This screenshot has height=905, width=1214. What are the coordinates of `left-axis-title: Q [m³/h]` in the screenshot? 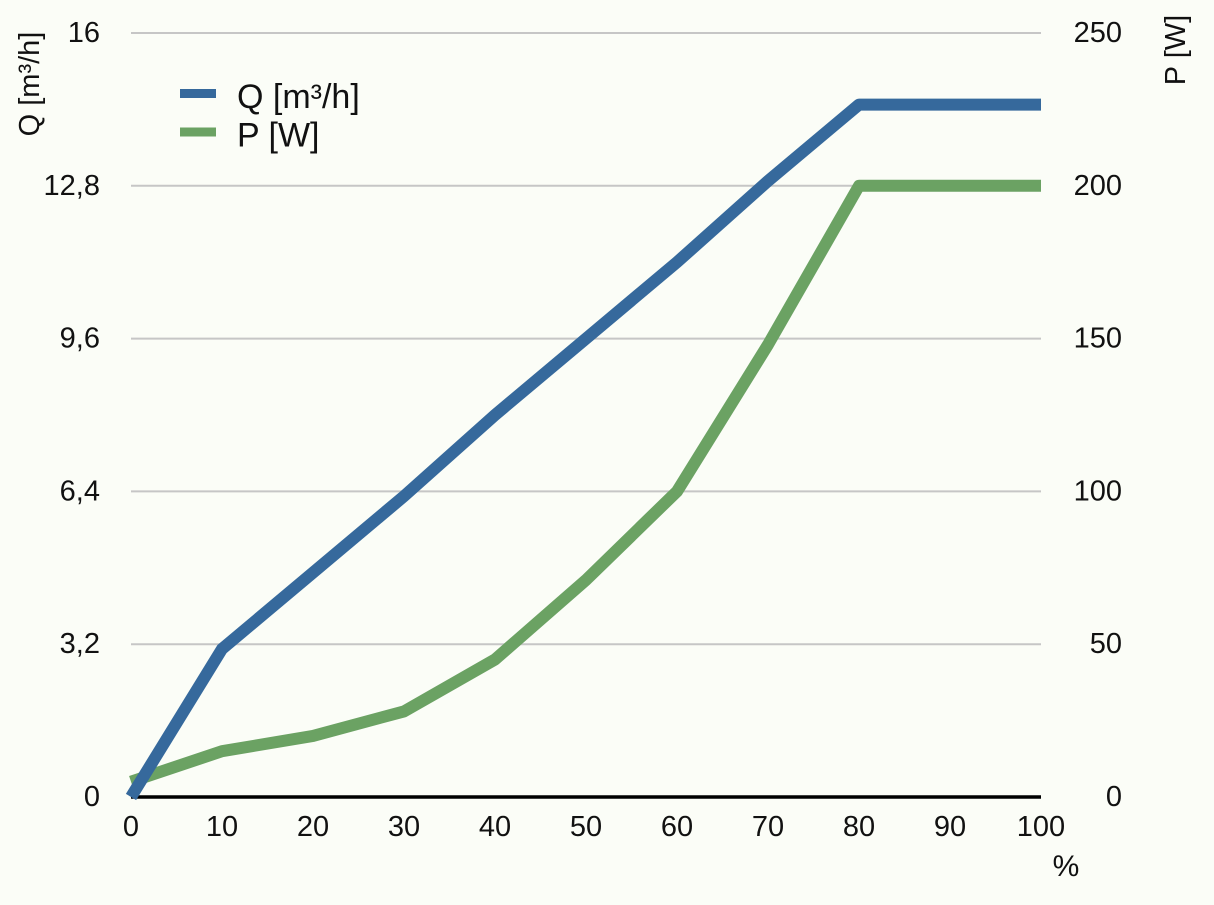 It's located at (30, 84).